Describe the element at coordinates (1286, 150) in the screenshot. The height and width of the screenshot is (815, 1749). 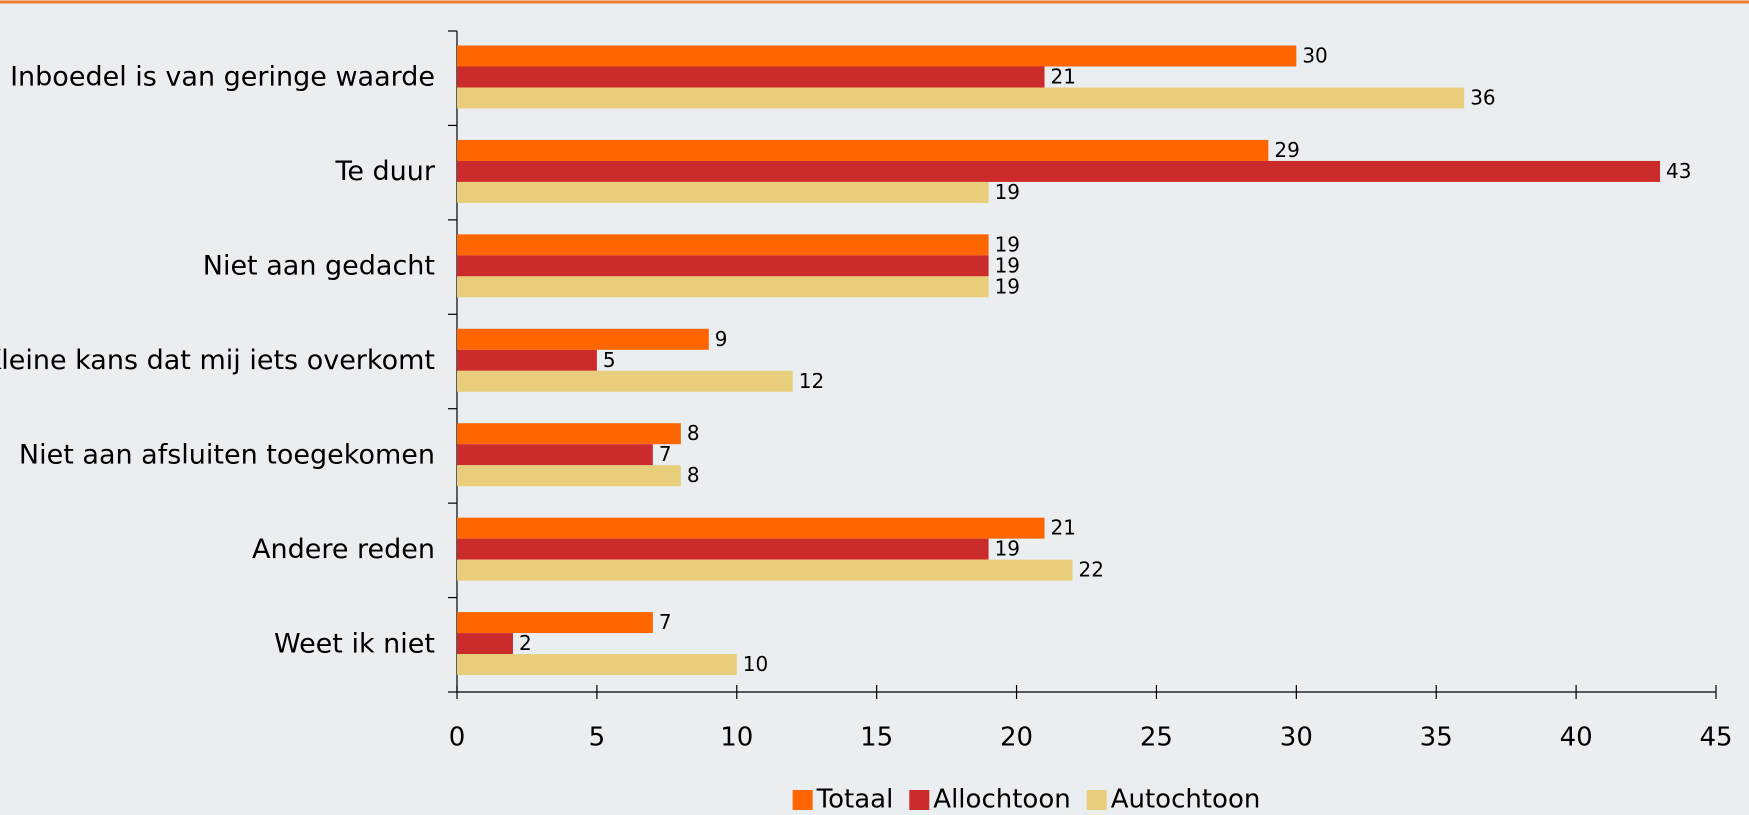
I see `data-label: 29` at that location.